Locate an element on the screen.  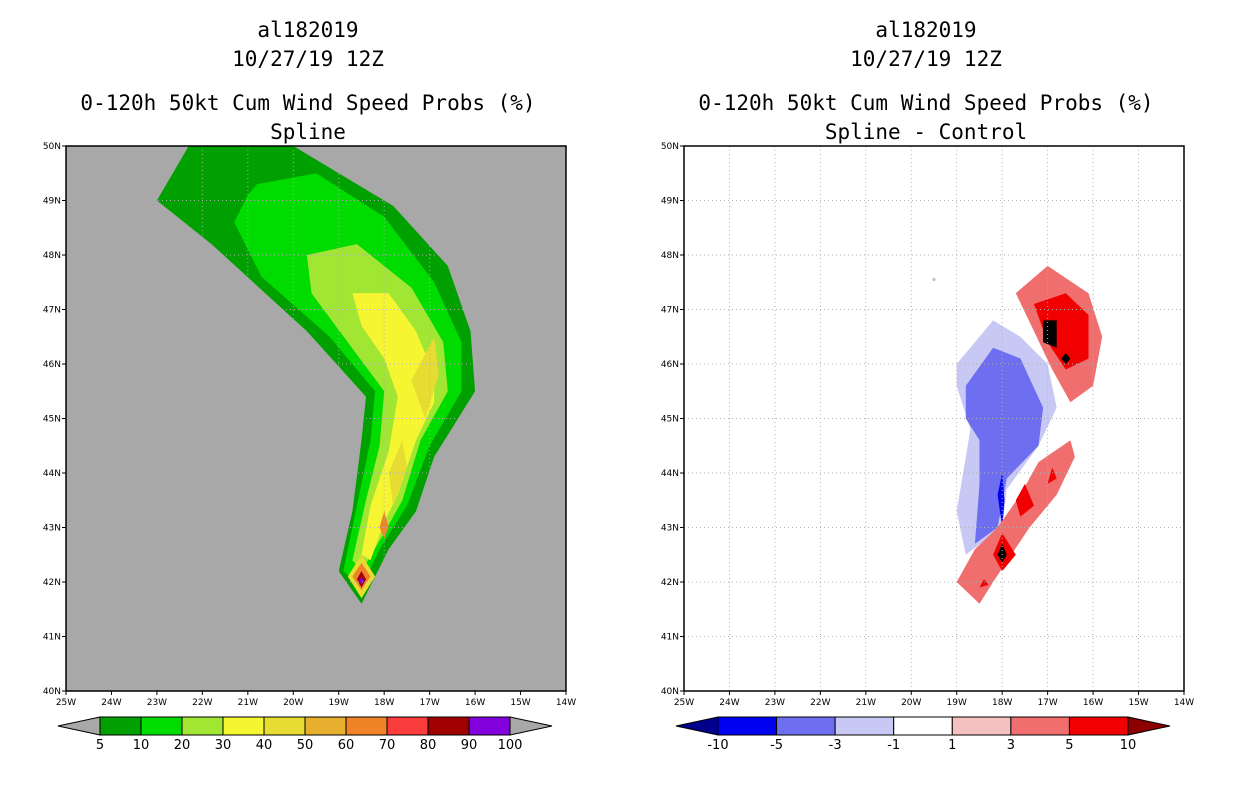
colorbar-label-1: 10 is located at coordinates (141, 745).